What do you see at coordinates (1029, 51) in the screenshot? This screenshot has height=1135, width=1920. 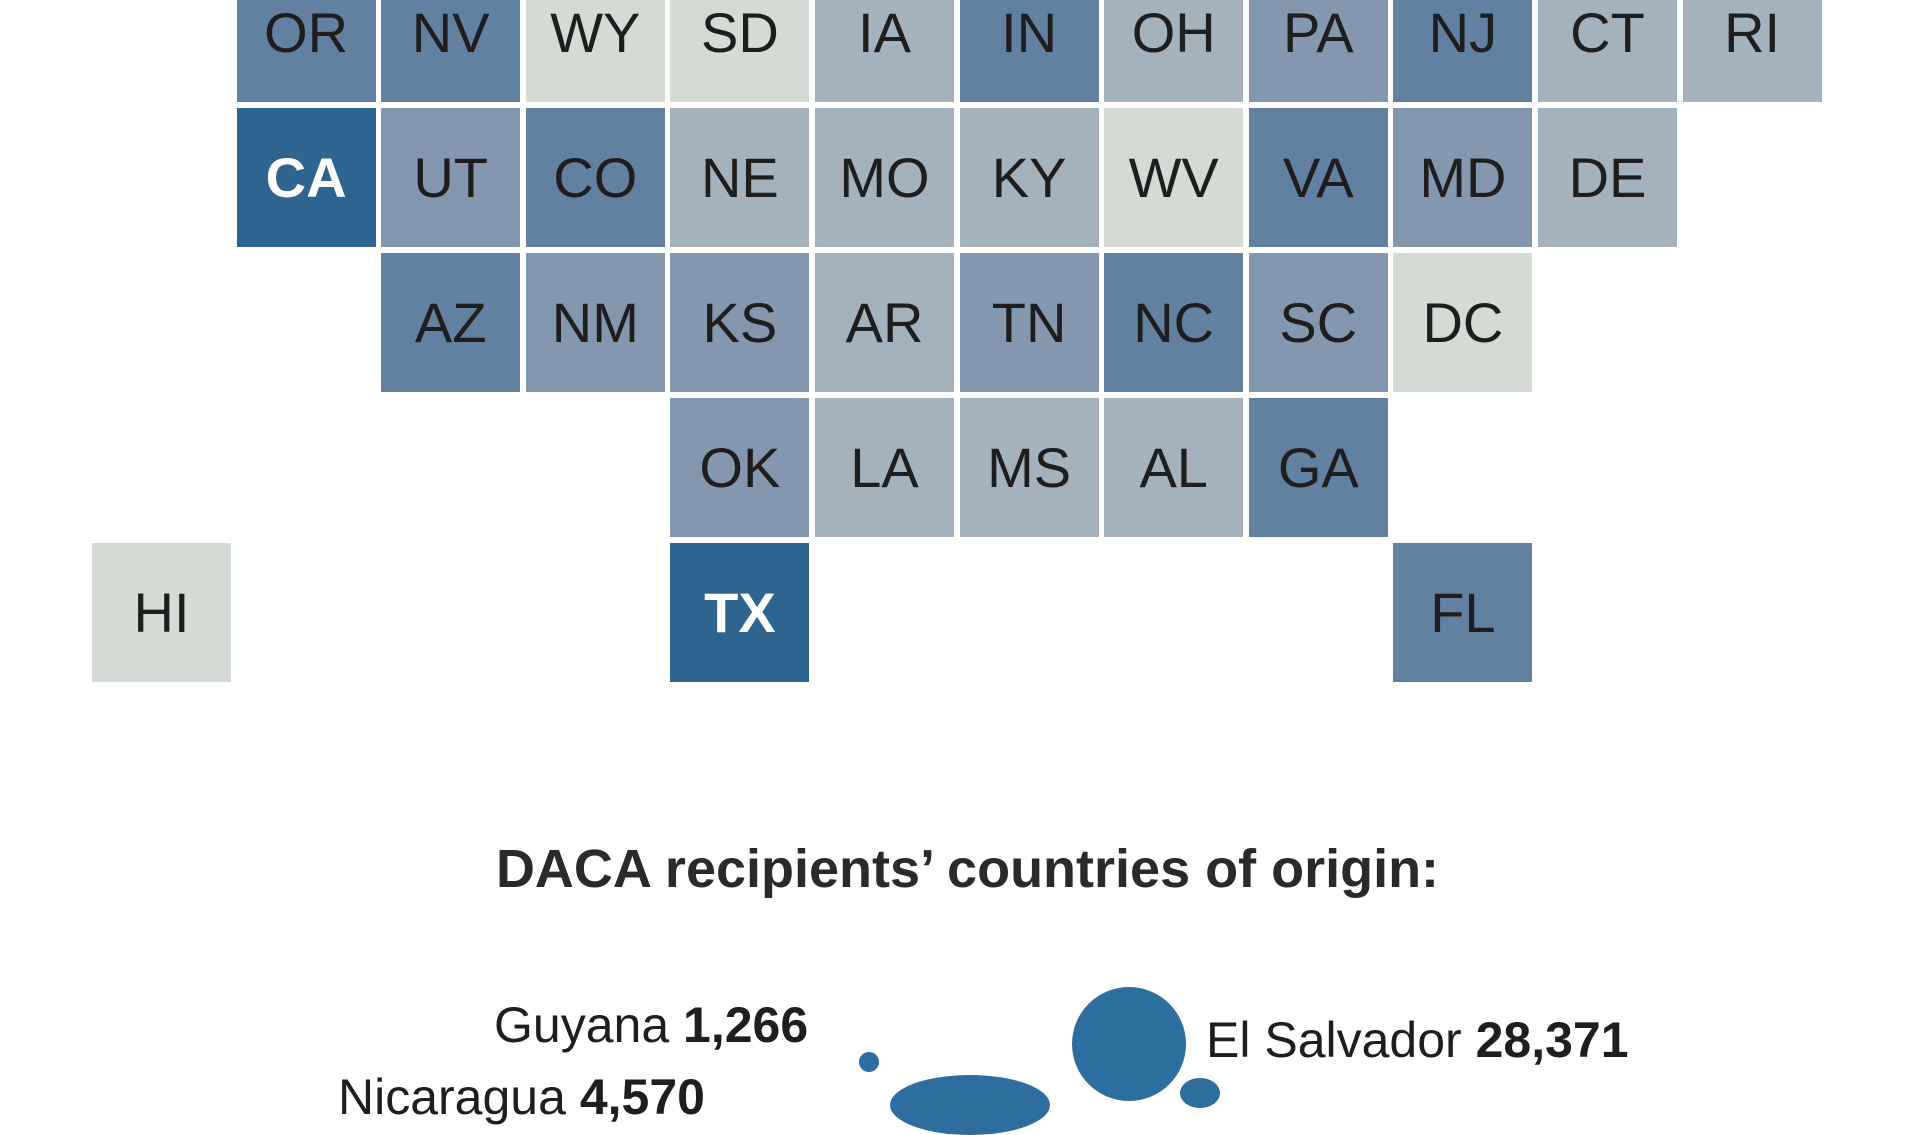 I see `state-tile-in: IN` at bounding box center [1029, 51].